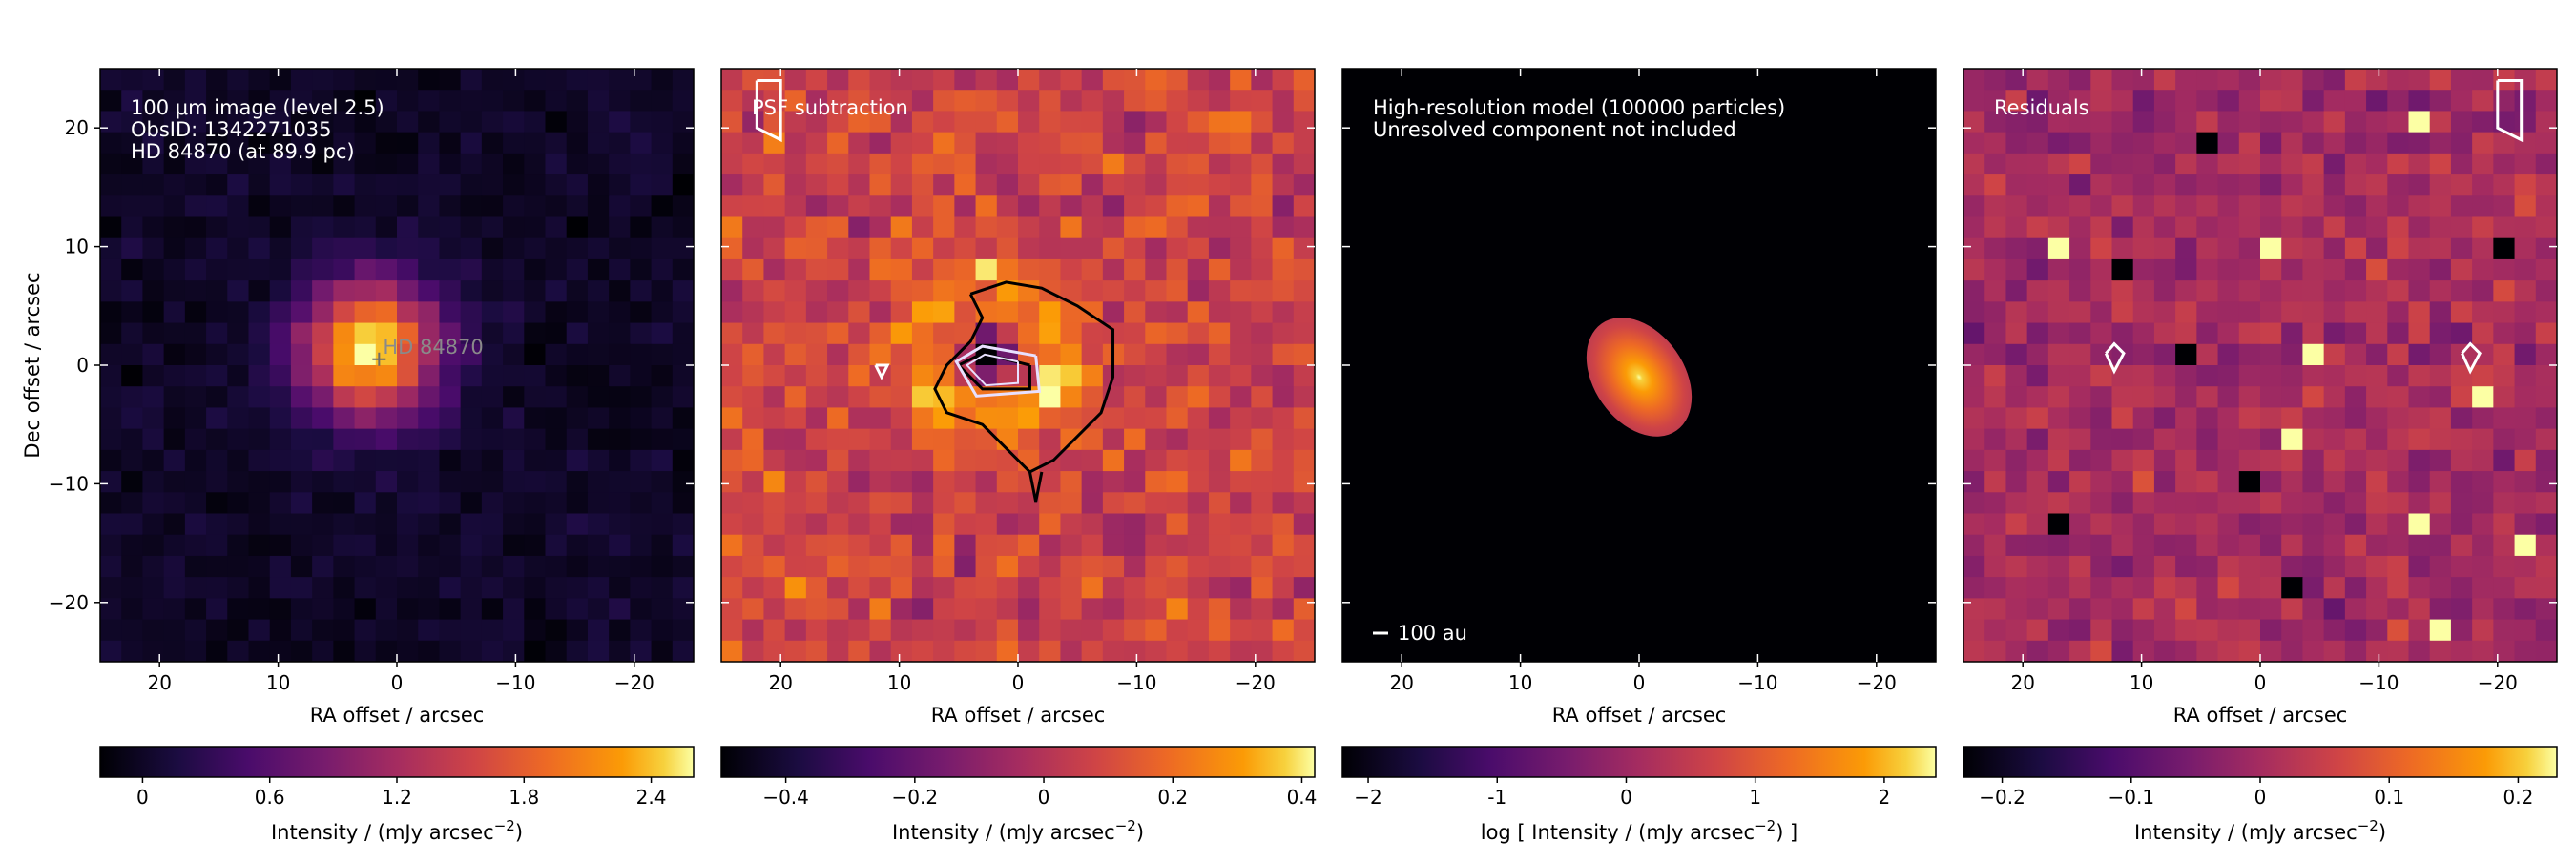 The height and width of the screenshot is (862, 2576). What do you see at coordinates (379, 359) in the screenshot?
I see `source-marker` at bounding box center [379, 359].